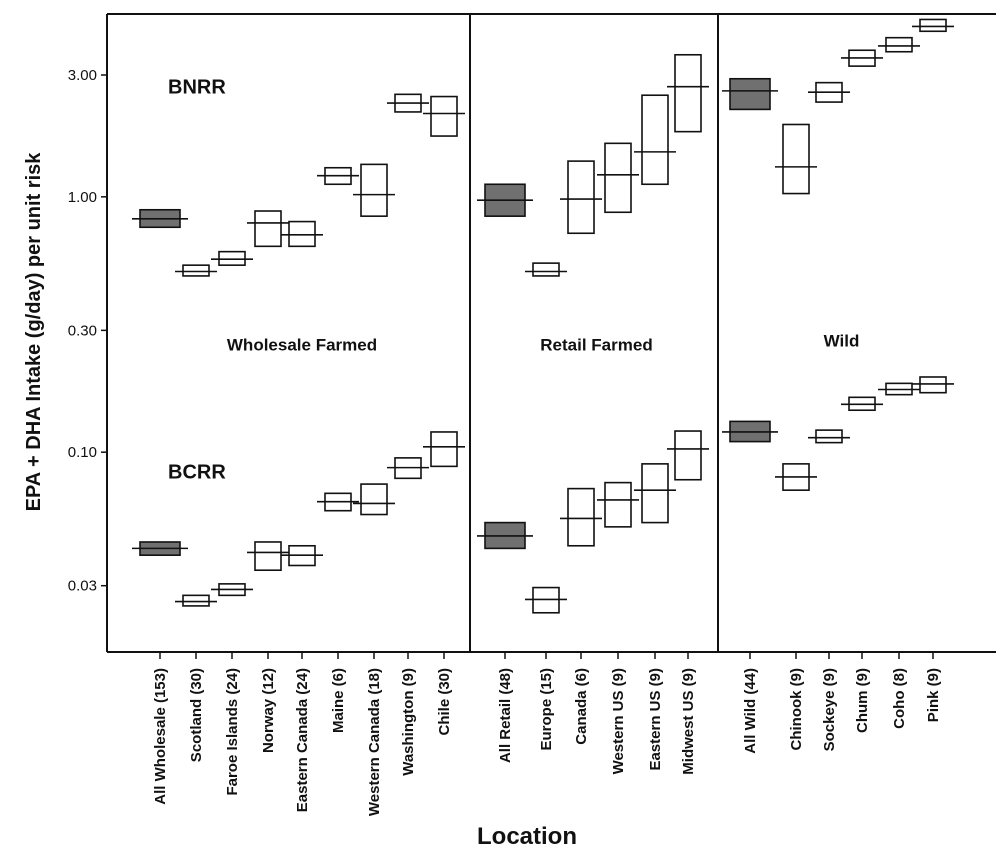 The image size is (998, 855). What do you see at coordinates (527, 836) in the screenshot?
I see `x-axis-title: Location` at bounding box center [527, 836].